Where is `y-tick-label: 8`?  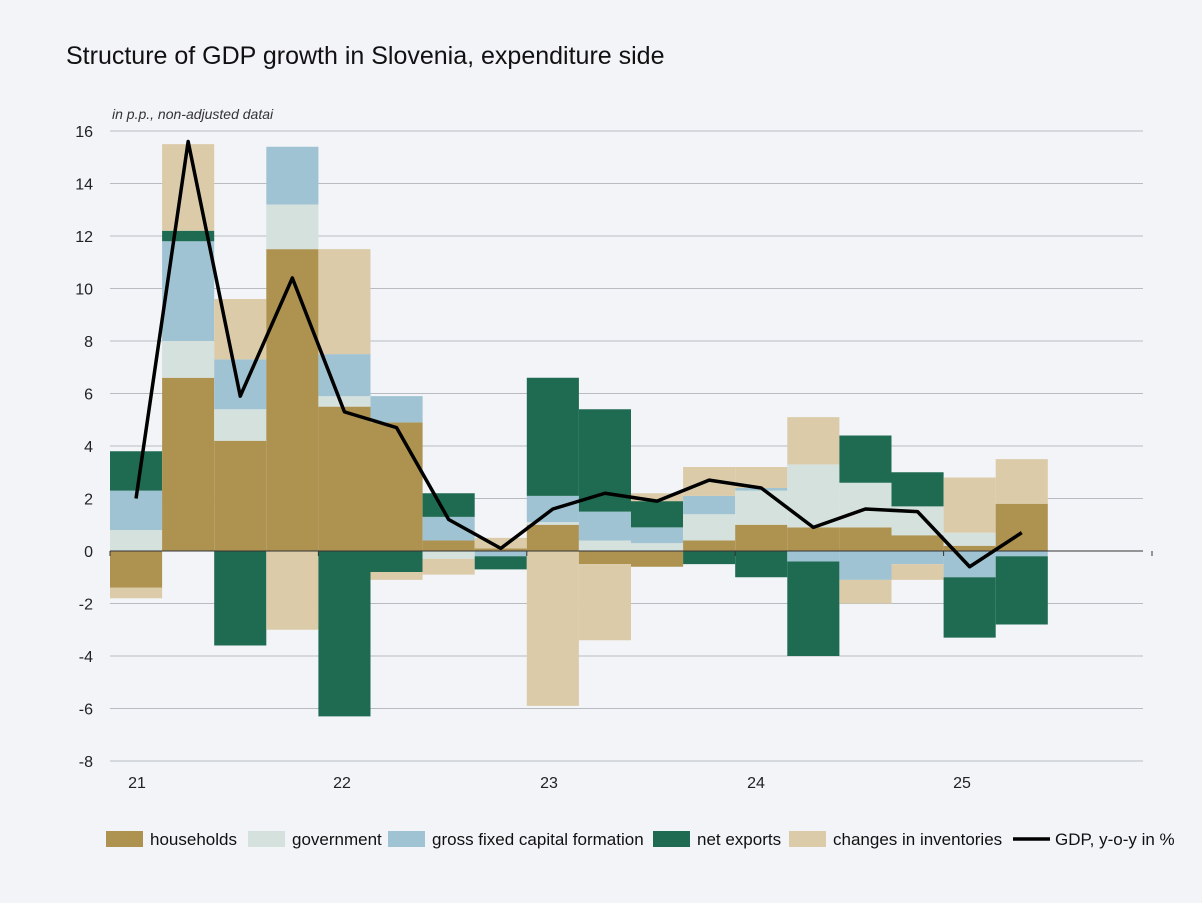
y-tick-label: 8 is located at coordinates (88, 342).